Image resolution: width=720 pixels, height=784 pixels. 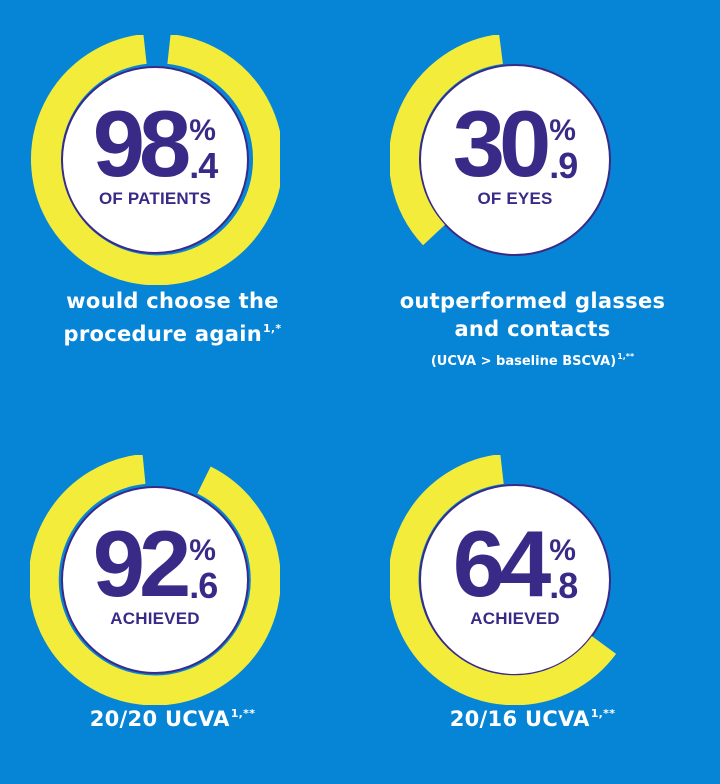 I want to click on caption-line: 20/16 UCVA, so click(x=519, y=719).